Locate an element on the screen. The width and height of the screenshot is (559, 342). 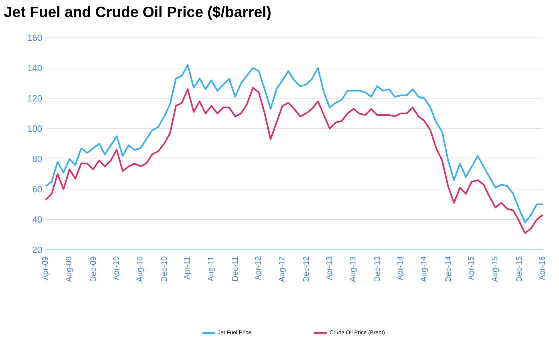
y-tick-label: 120 is located at coordinates (35, 98).